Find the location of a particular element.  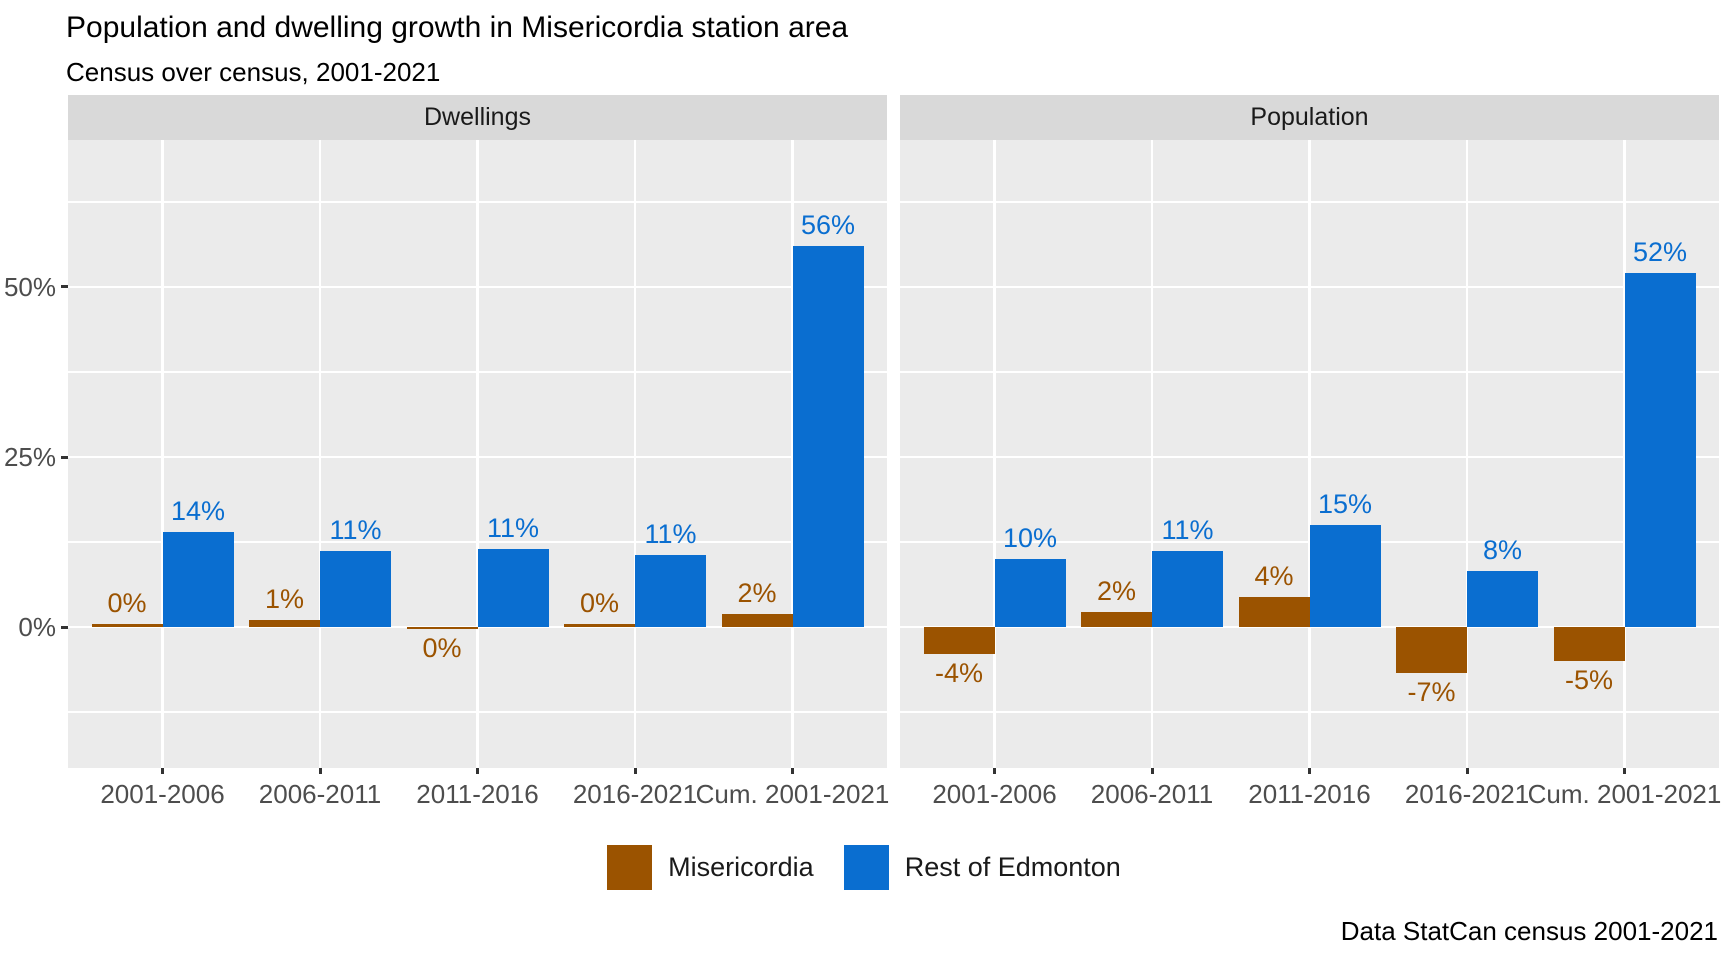

misericordia-swatch-icon is located at coordinates (630, 867).